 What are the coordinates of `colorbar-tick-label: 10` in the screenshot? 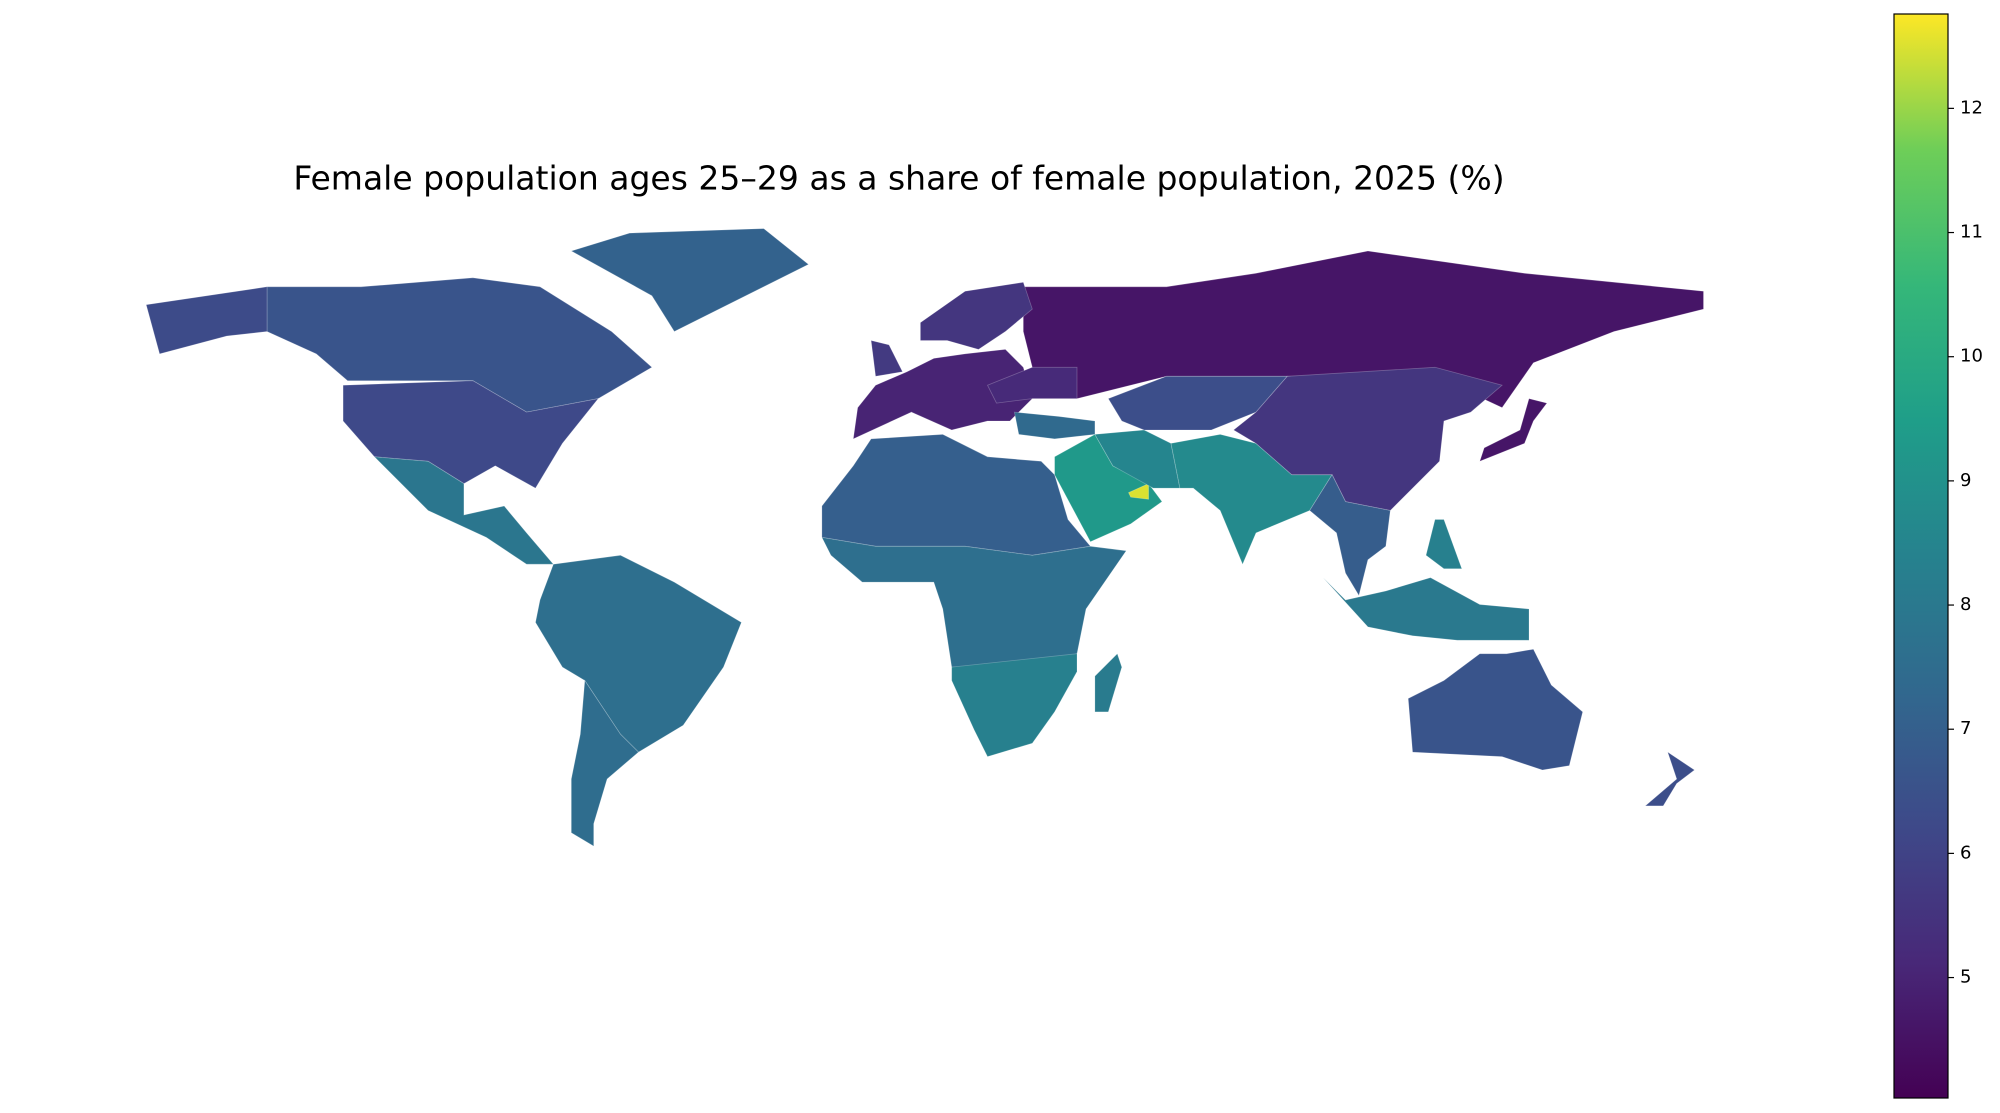 It's located at (1971, 356).